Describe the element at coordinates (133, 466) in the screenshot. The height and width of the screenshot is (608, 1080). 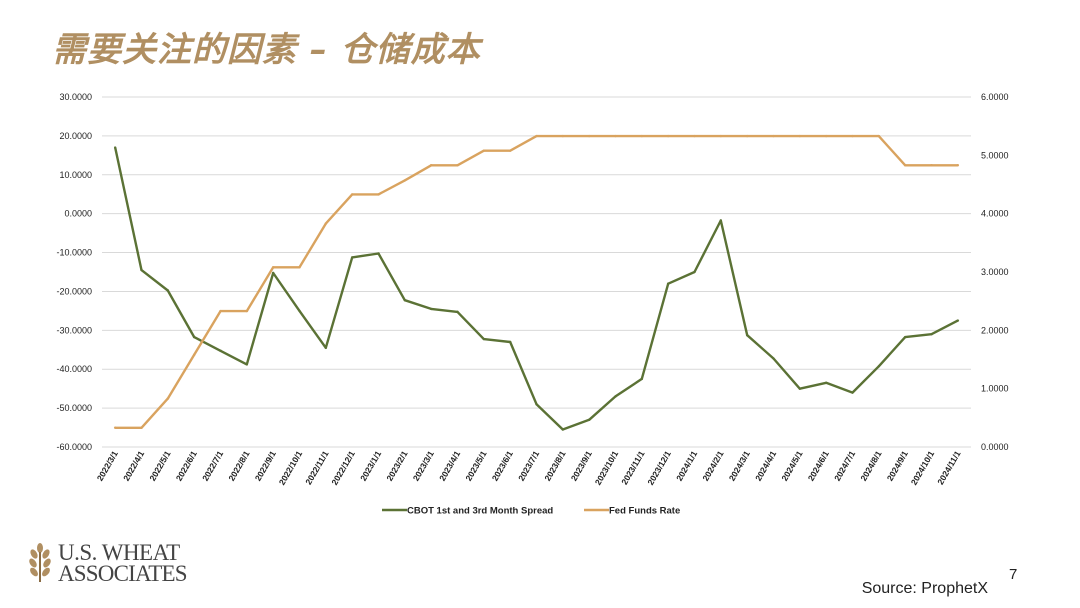
I see `x-axis-tick-label: 2022/4/1` at that location.